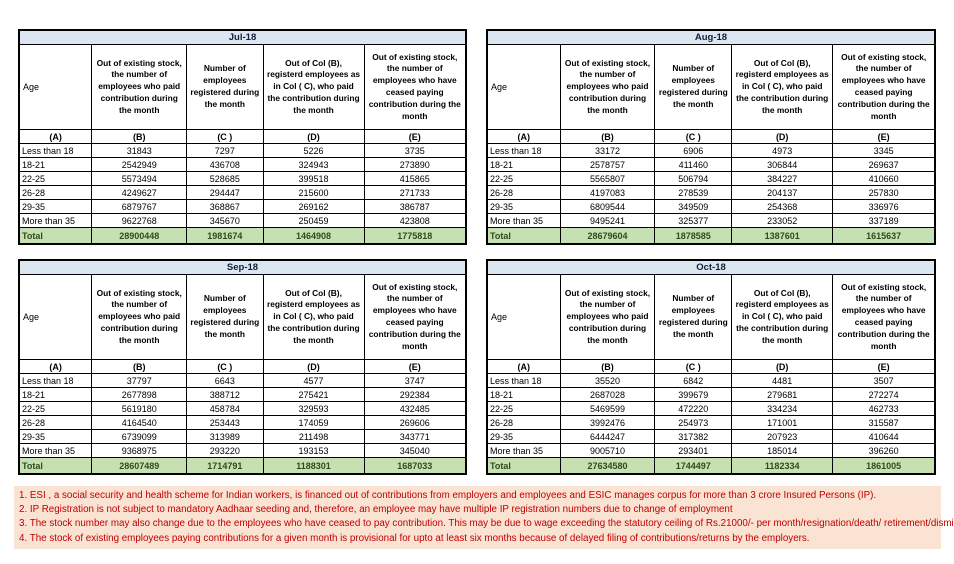 This screenshot has height=564, width=954. I want to click on table-row: 29-35 6444247 317382 207923 410644, so click(711, 436).